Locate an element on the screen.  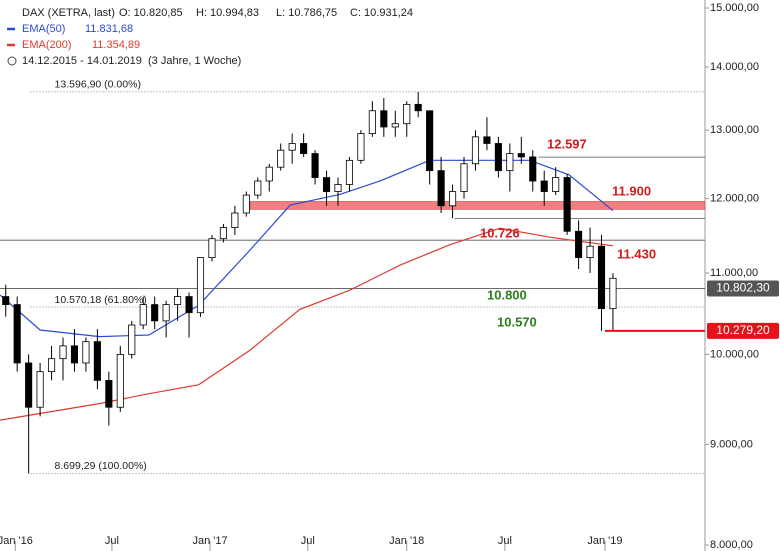
range: 14.12.2015 - 14.01.2019 is located at coordinates (82, 61).